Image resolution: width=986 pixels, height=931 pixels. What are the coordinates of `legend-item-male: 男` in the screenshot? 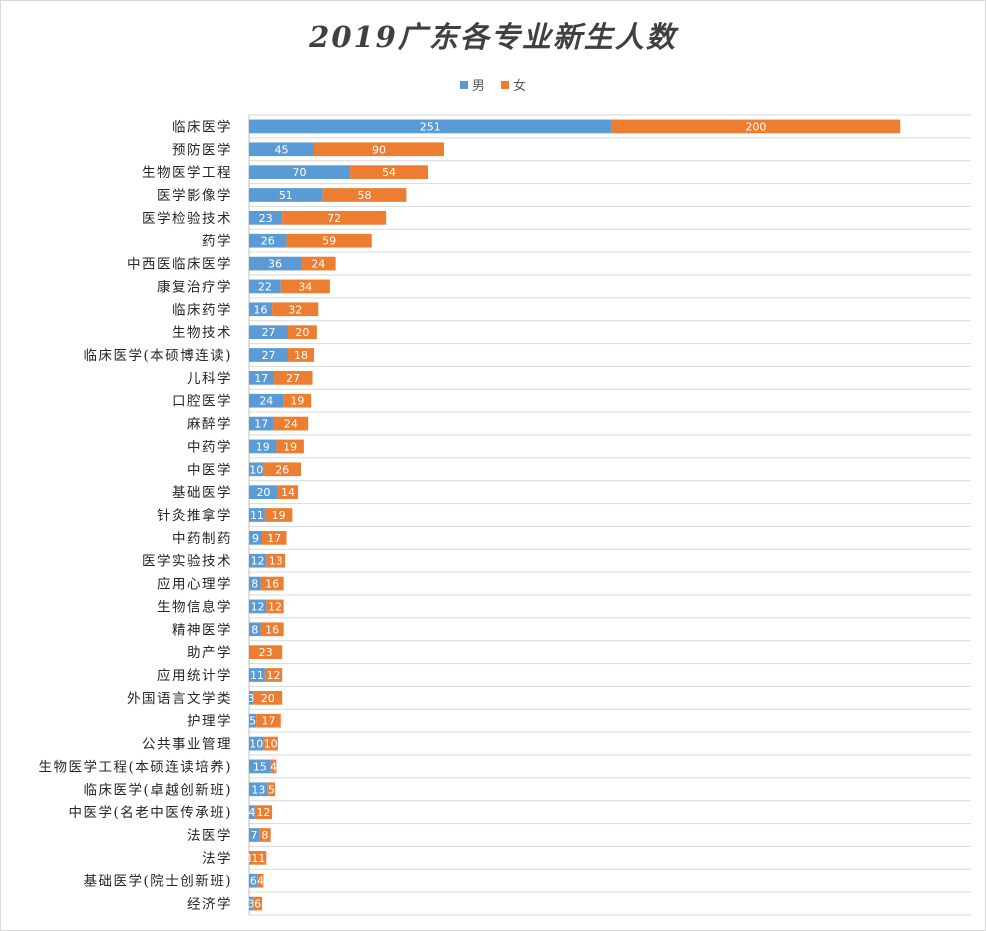 It's located at (472, 84).